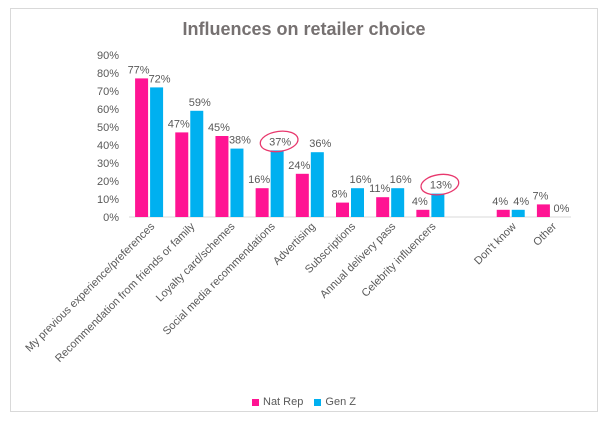 The width and height of the screenshot is (608, 421). What do you see at coordinates (545, 234) in the screenshot?
I see `x-tick-label: Other` at bounding box center [545, 234].